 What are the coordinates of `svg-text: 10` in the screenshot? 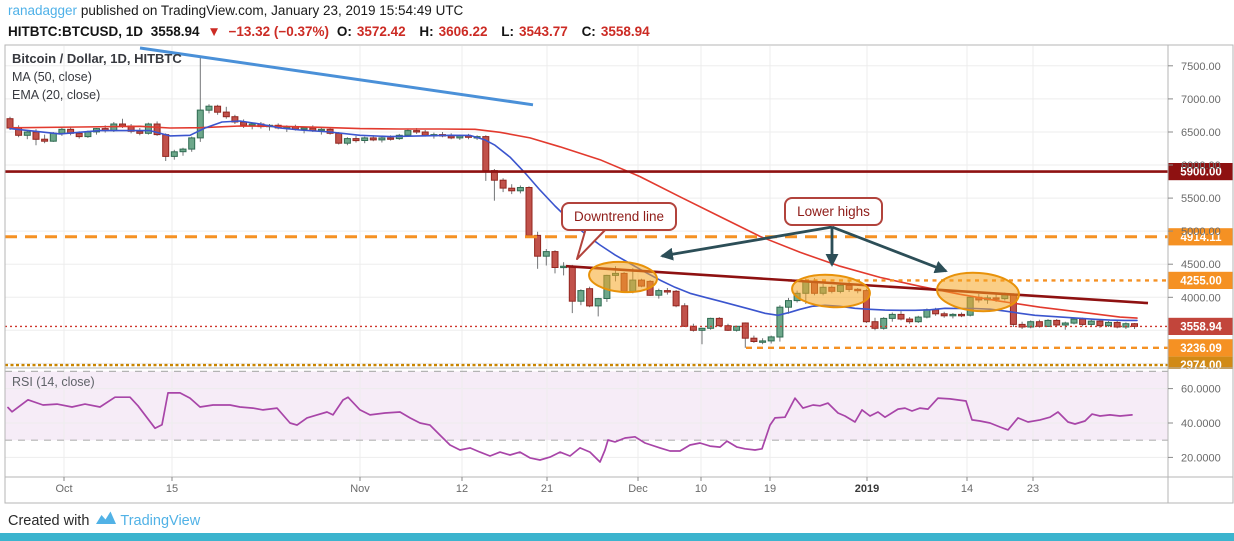 It's located at (701, 489).